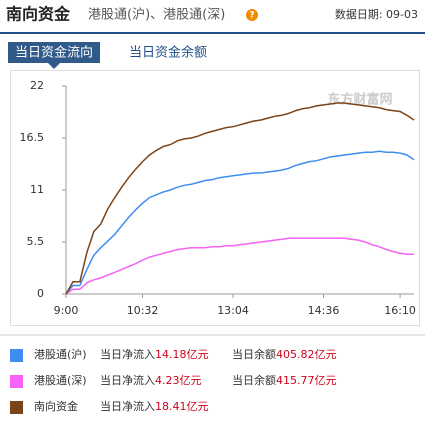 This screenshot has height=425, width=425. Describe the element at coordinates (156, 15) in the screenshot. I see `subtitle: 港股通(沪)、港股通(深)` at that location.